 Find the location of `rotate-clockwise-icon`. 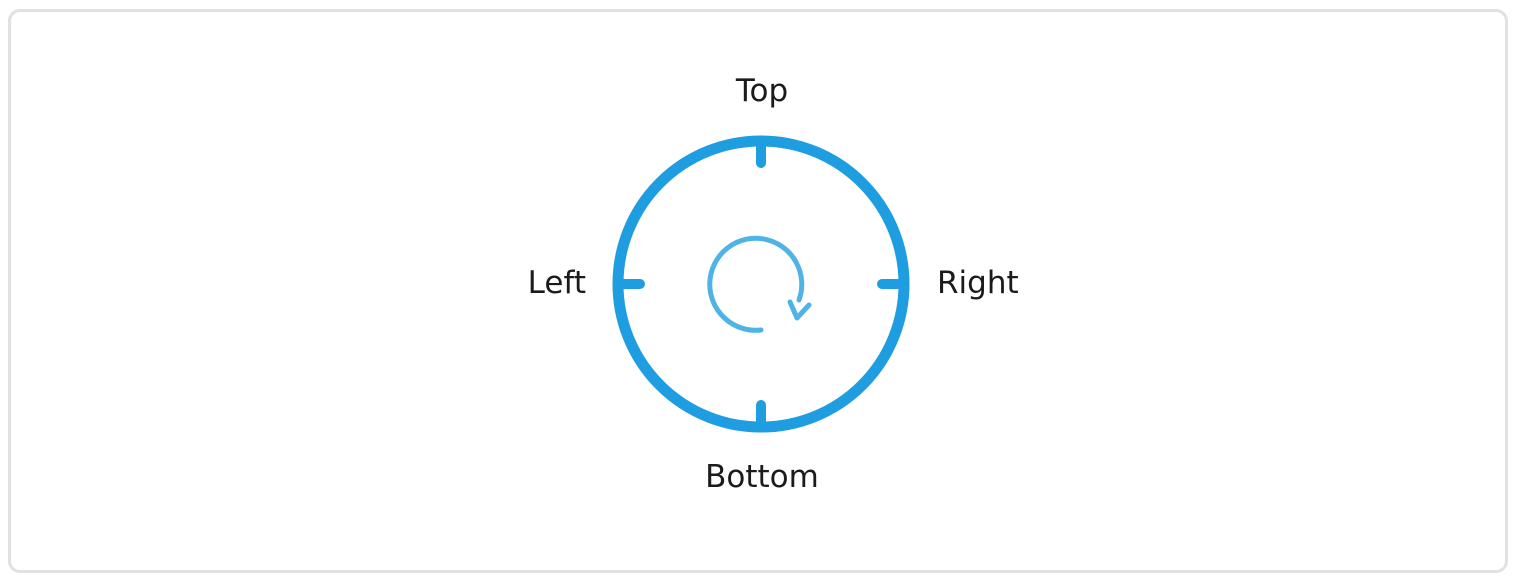

rotate-clockwise-icon is located at coordinates (759, 284).